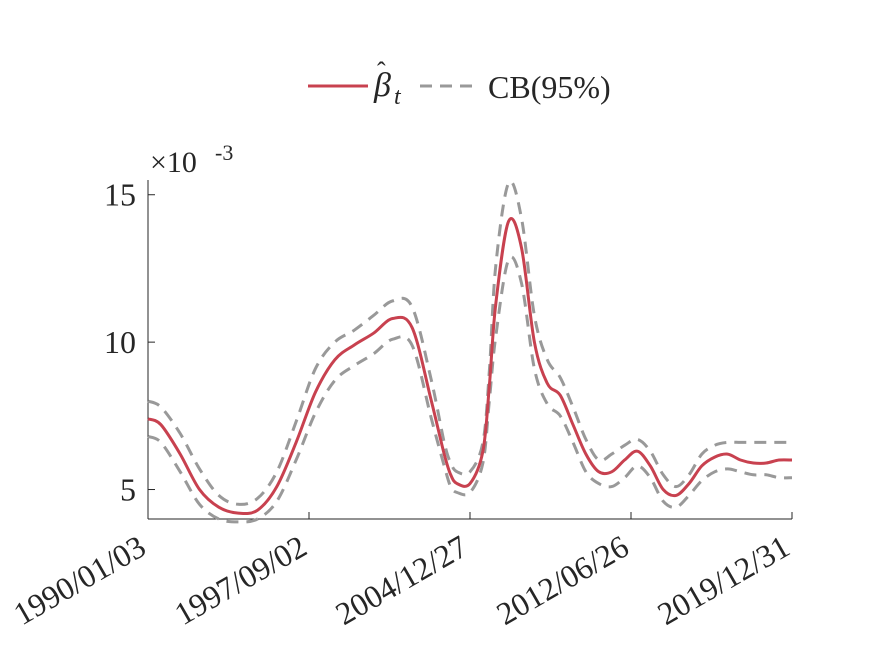  Describe the element at coordinates (240, 580) in the screenshot. I see `x-tick-label: 1997/09/02` at that location.